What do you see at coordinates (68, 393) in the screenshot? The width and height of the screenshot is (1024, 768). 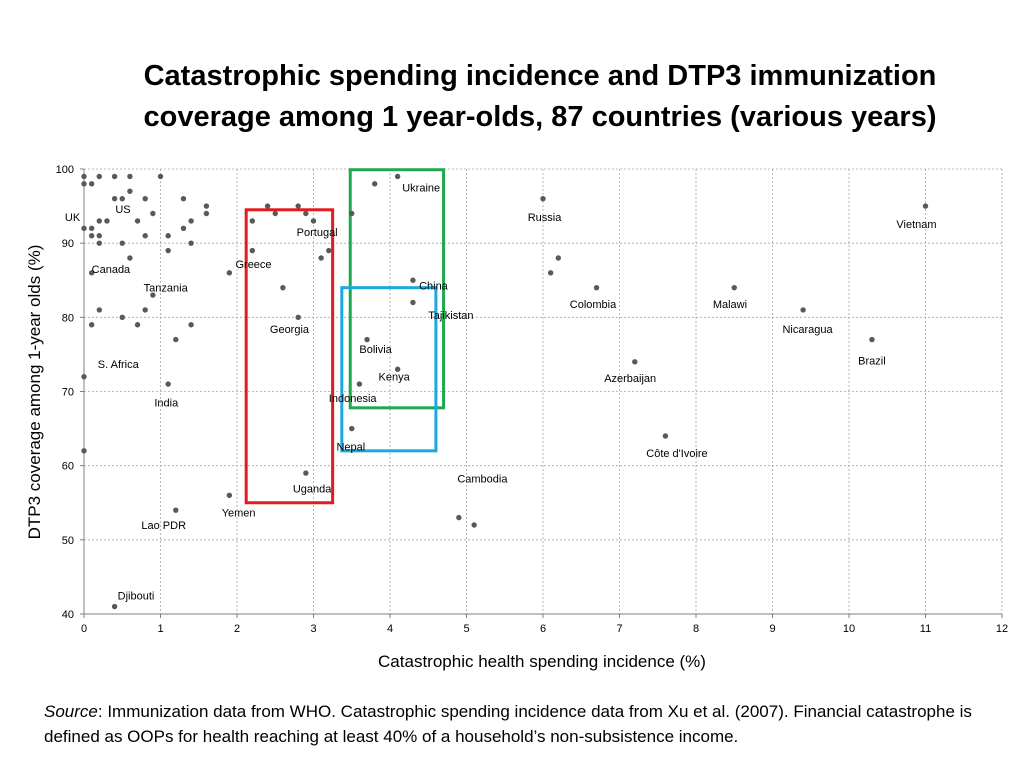 I see `y-tick-label-3: 70` at bounding box center [68, 393].